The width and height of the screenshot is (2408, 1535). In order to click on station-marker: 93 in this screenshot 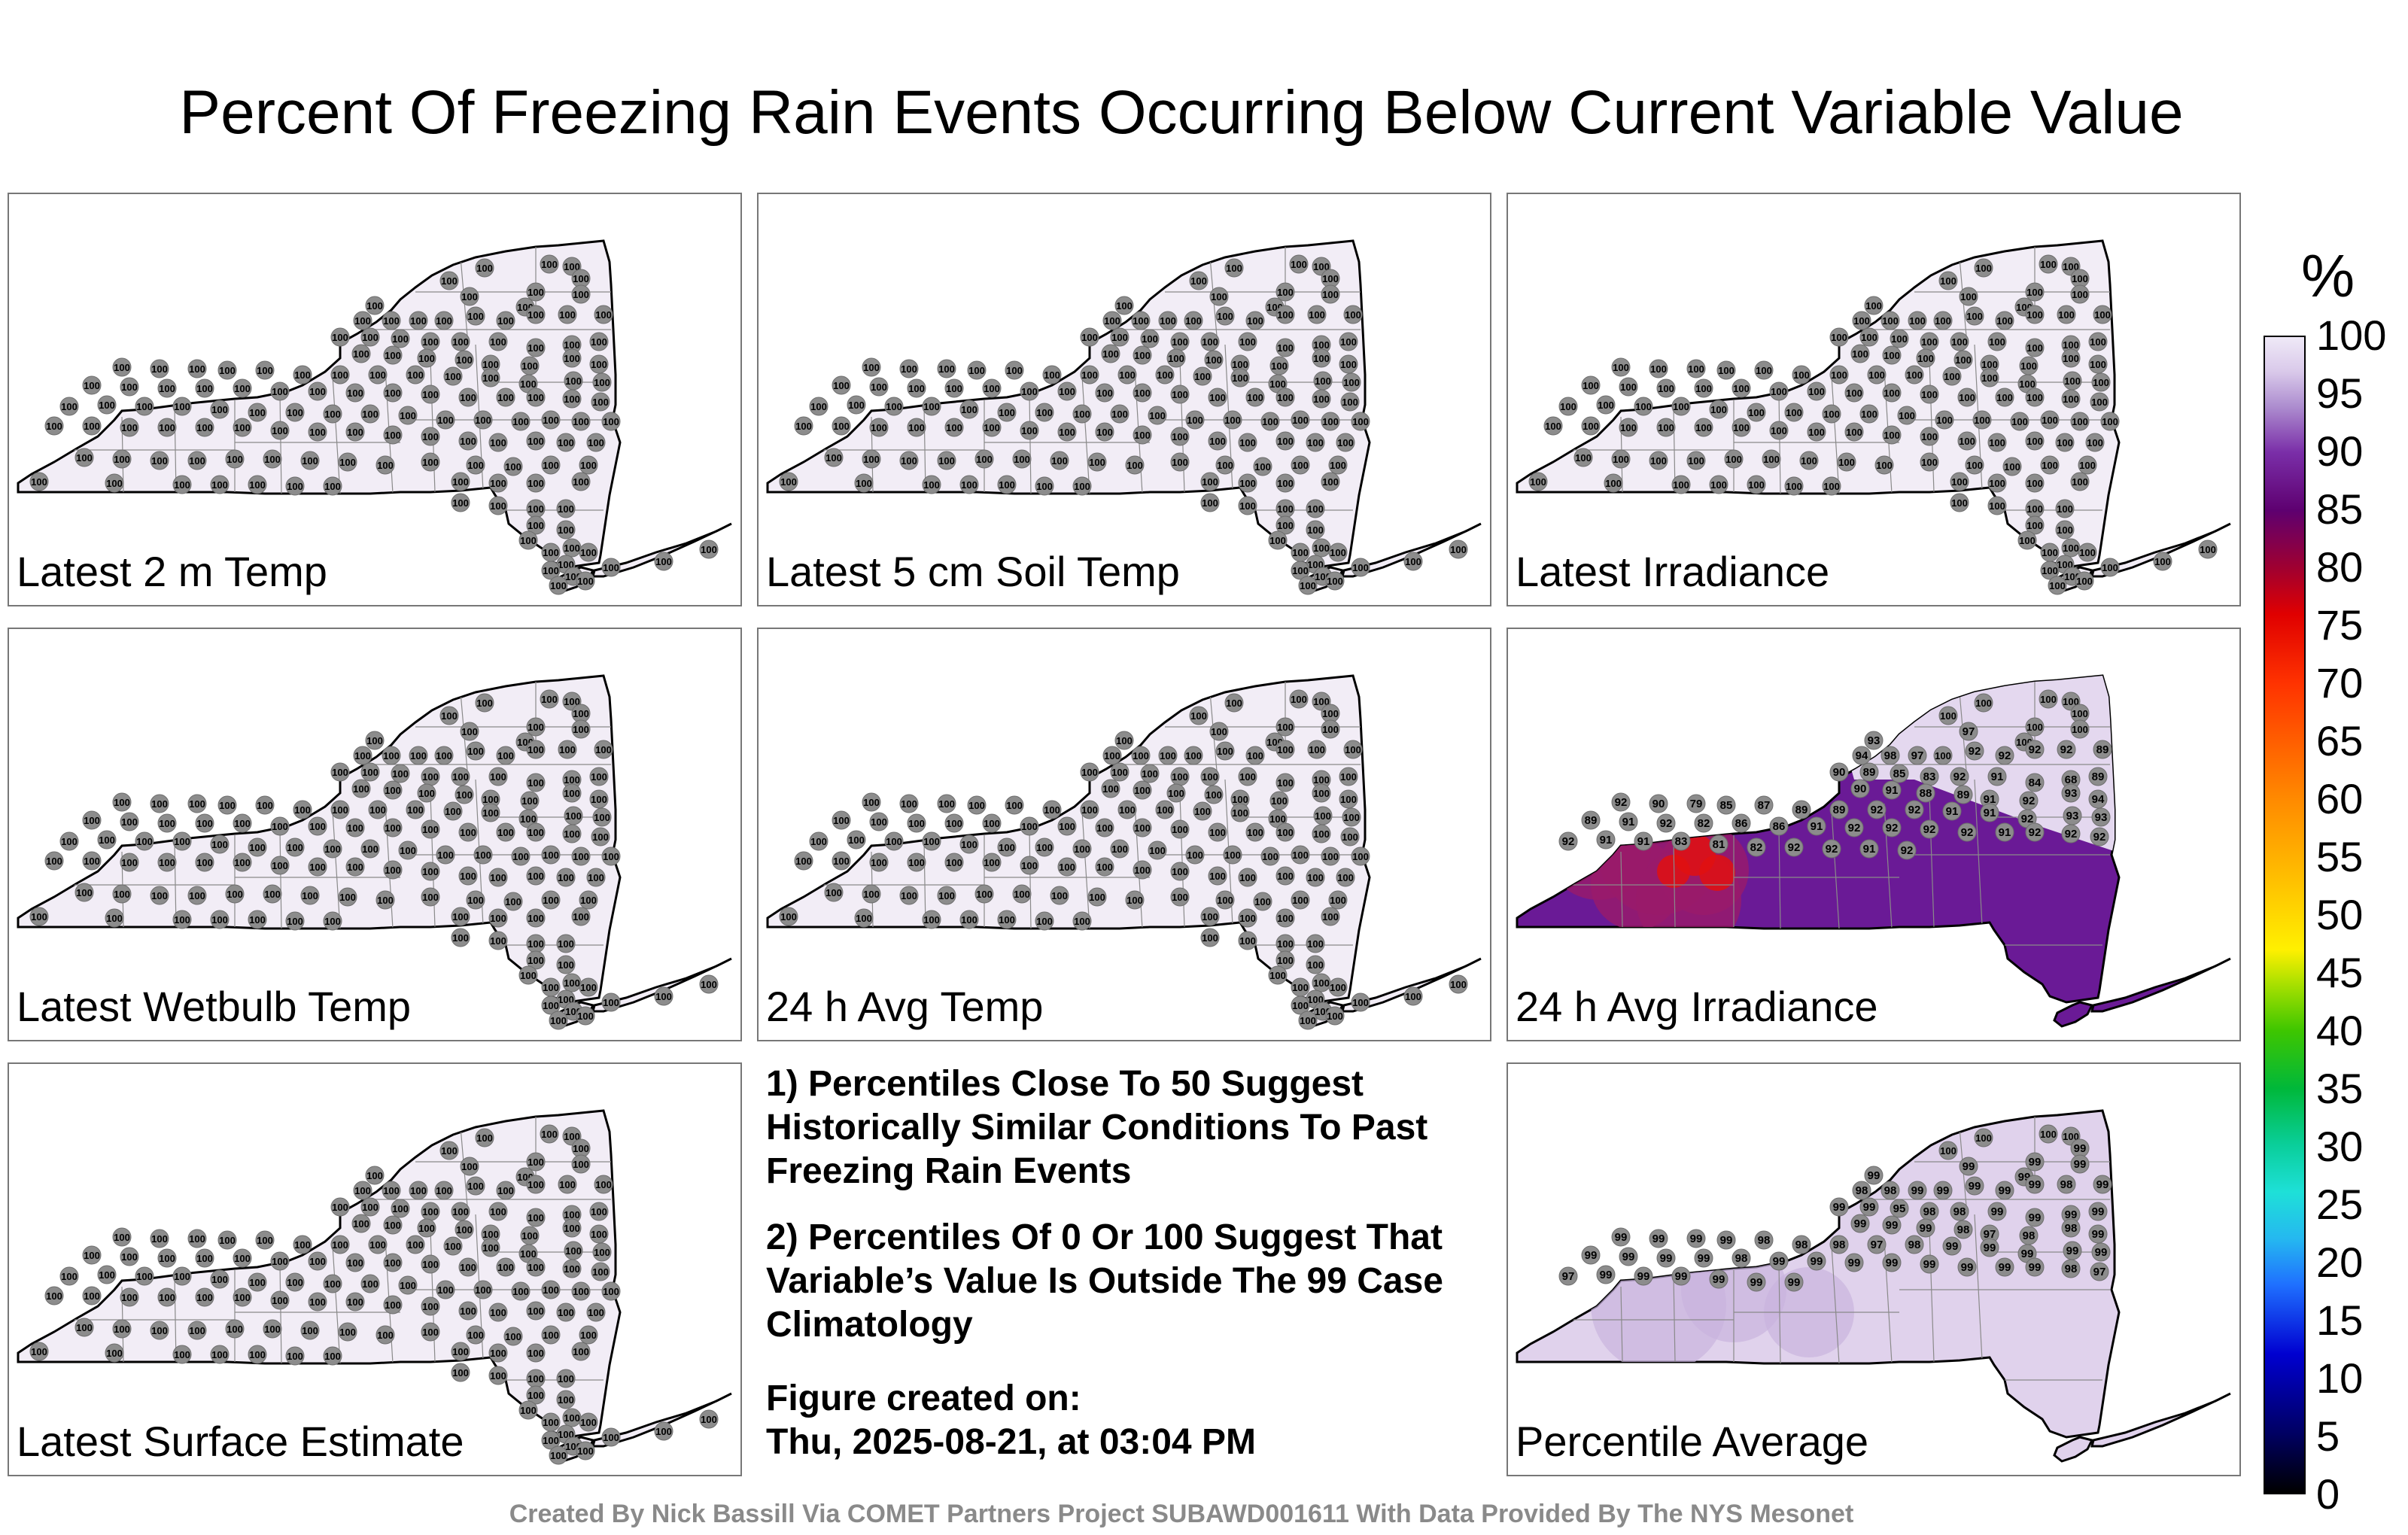, I will do `click(1874, 740)`.